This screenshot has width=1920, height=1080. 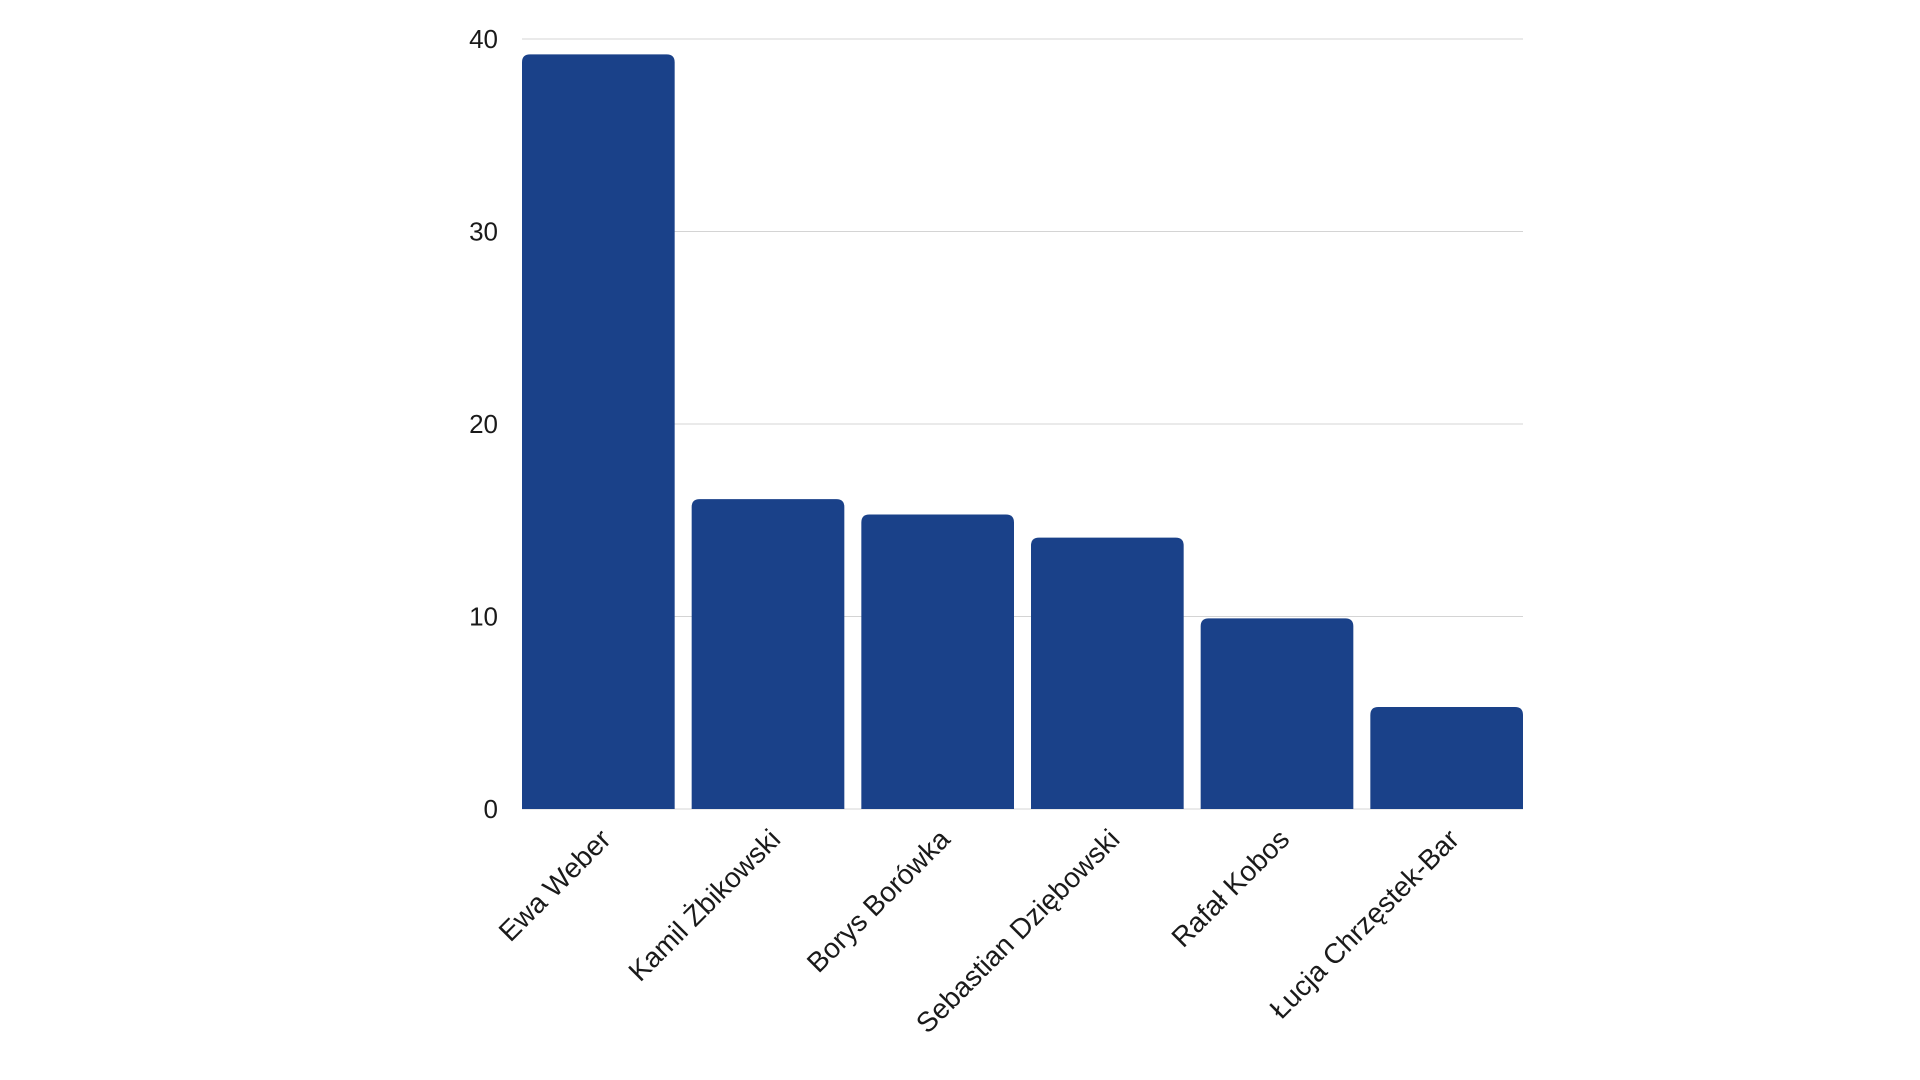 What do you see at coordinates (1230, 888) in the screenshot?
I see `x-category-label-5: Rafał Kobos` at bounding box center [1230, 888].